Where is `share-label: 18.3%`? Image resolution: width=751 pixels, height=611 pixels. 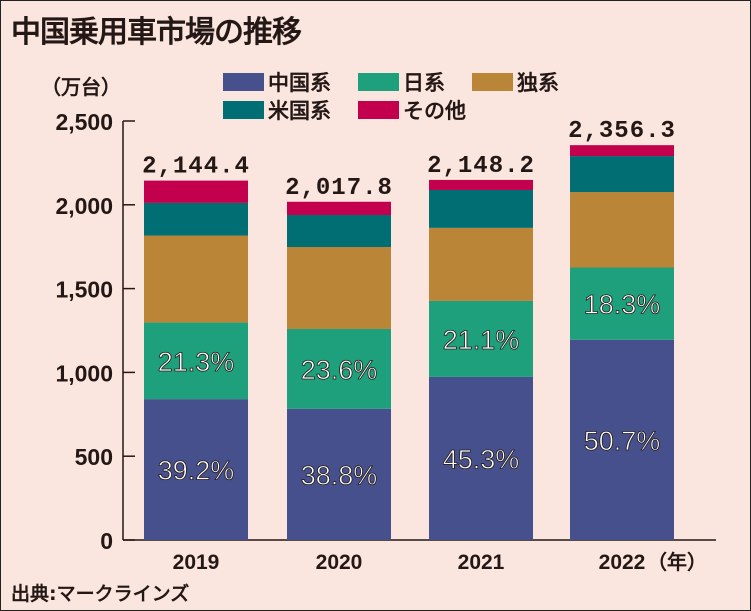
share-label: 18.3% is located at coordinates (622, 305).